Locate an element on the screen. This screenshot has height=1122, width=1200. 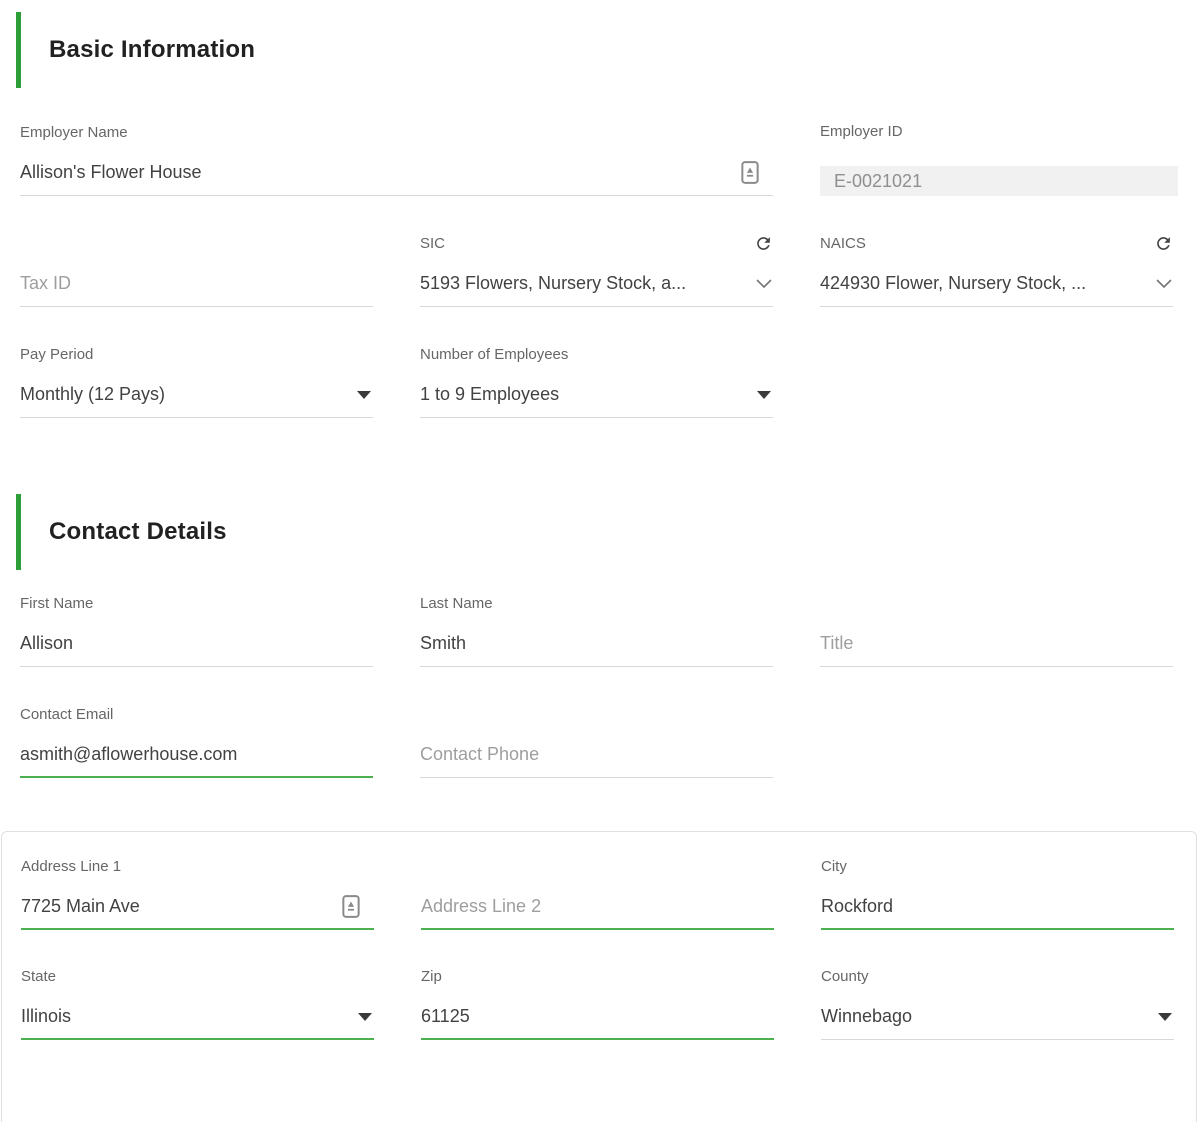
contact-row-2: Contact Email is located at coordinates (600, 741).